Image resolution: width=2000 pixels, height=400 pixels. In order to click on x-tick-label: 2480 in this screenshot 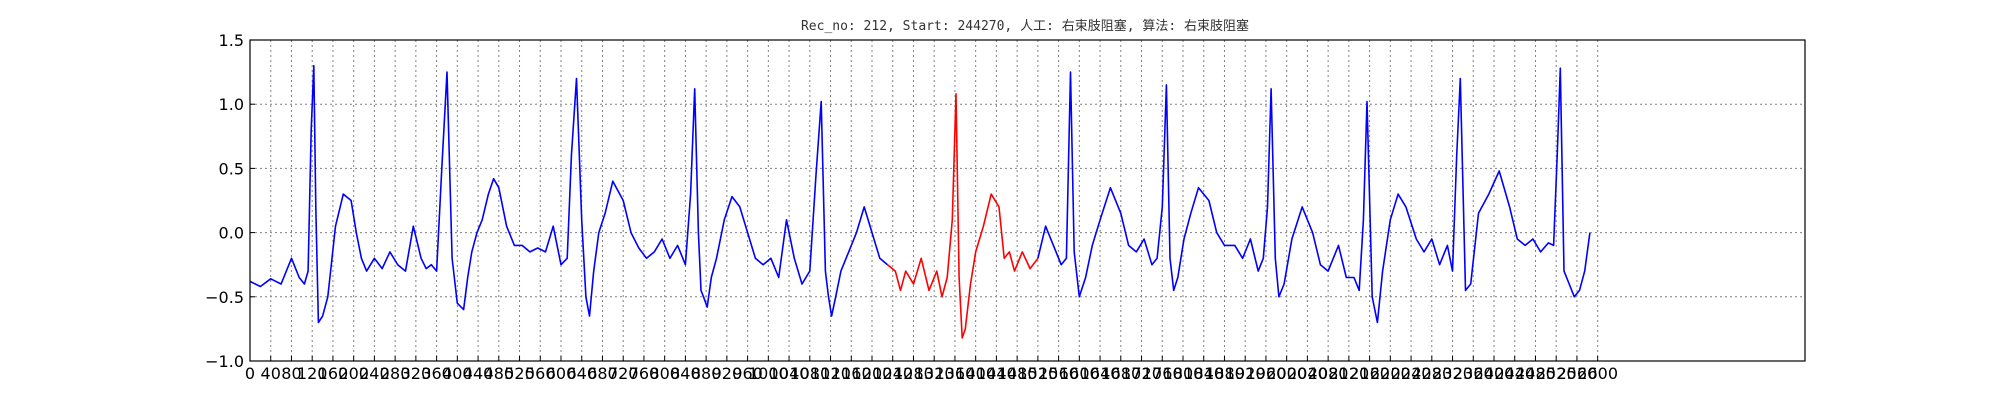, I will do `click(1535, 373)`.